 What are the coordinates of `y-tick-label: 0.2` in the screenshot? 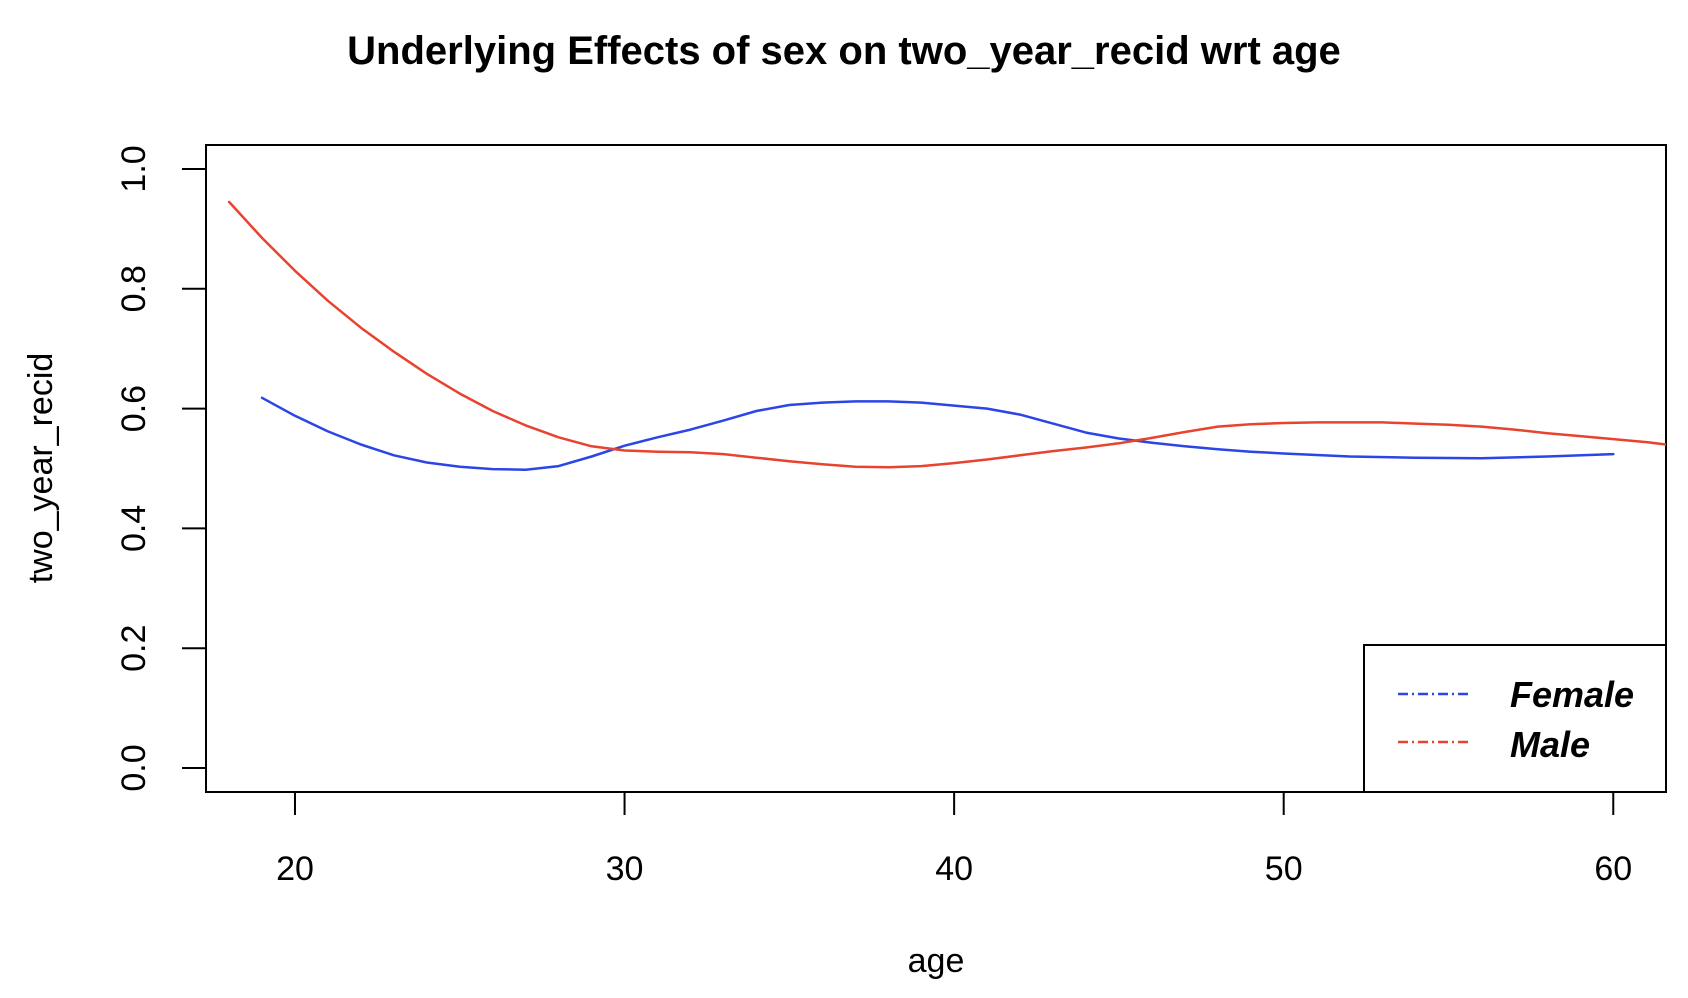 It's located at (134, 648).